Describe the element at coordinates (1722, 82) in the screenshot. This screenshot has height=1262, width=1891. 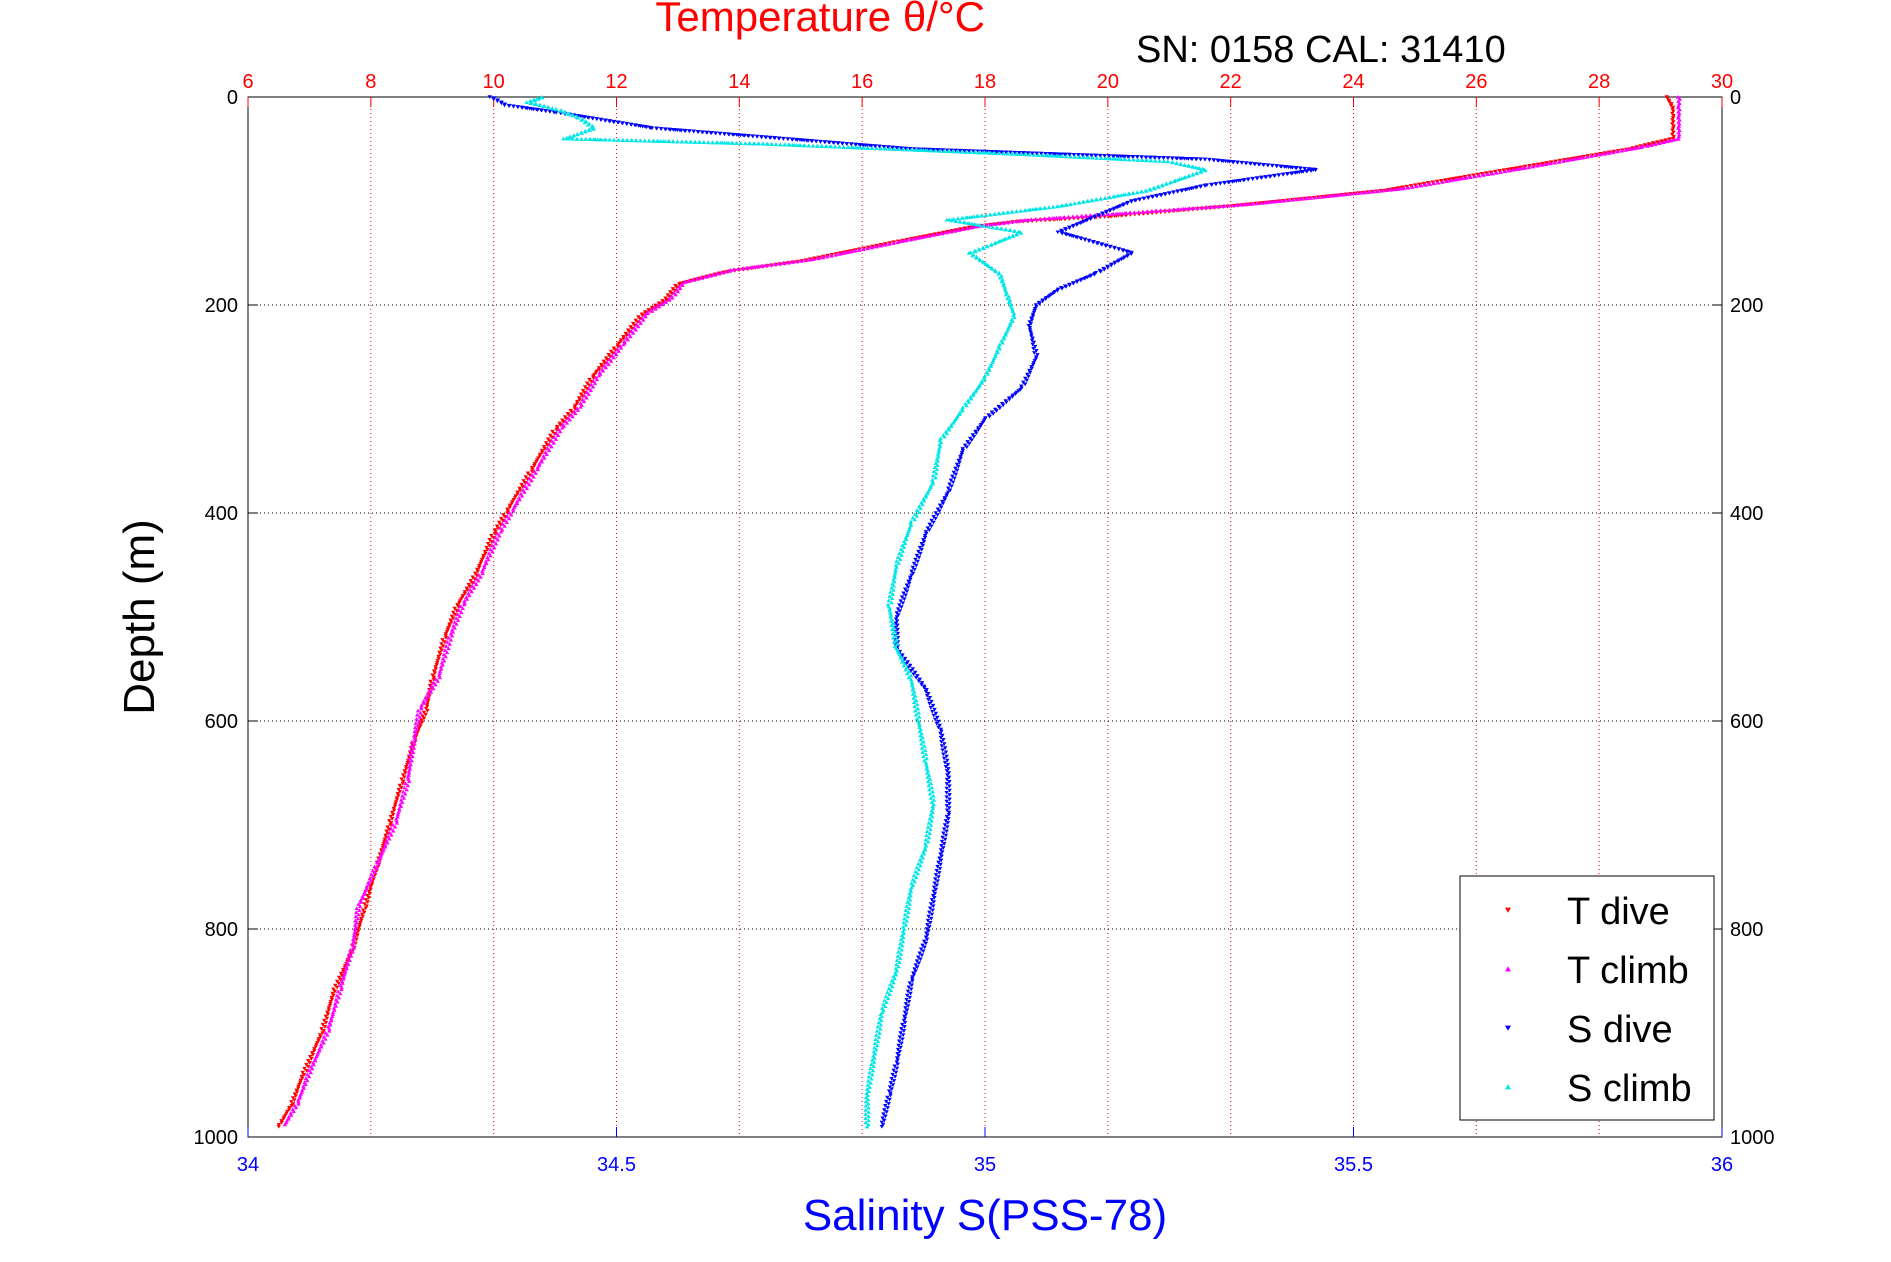
I see `temperature-tick-label: 30` at that location.